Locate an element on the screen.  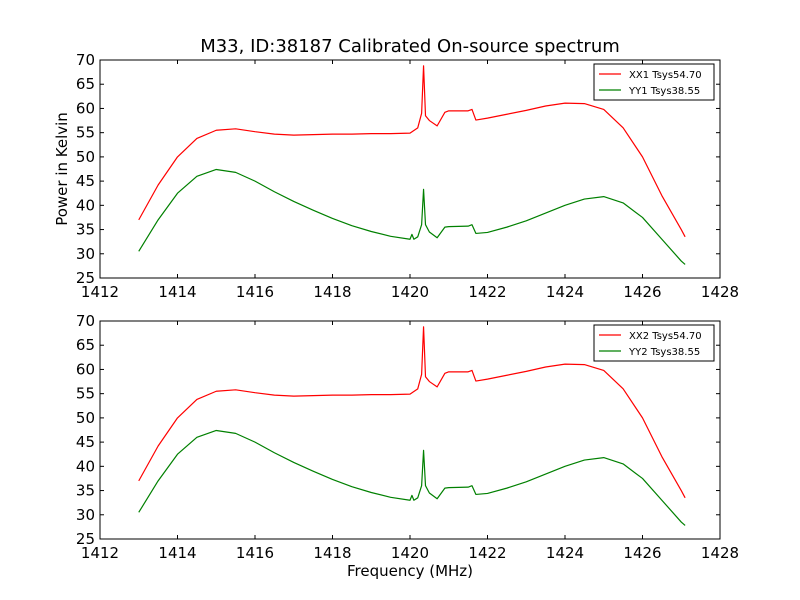
bottom-y-tick-label: 45 is located at coordinates (85, 442).